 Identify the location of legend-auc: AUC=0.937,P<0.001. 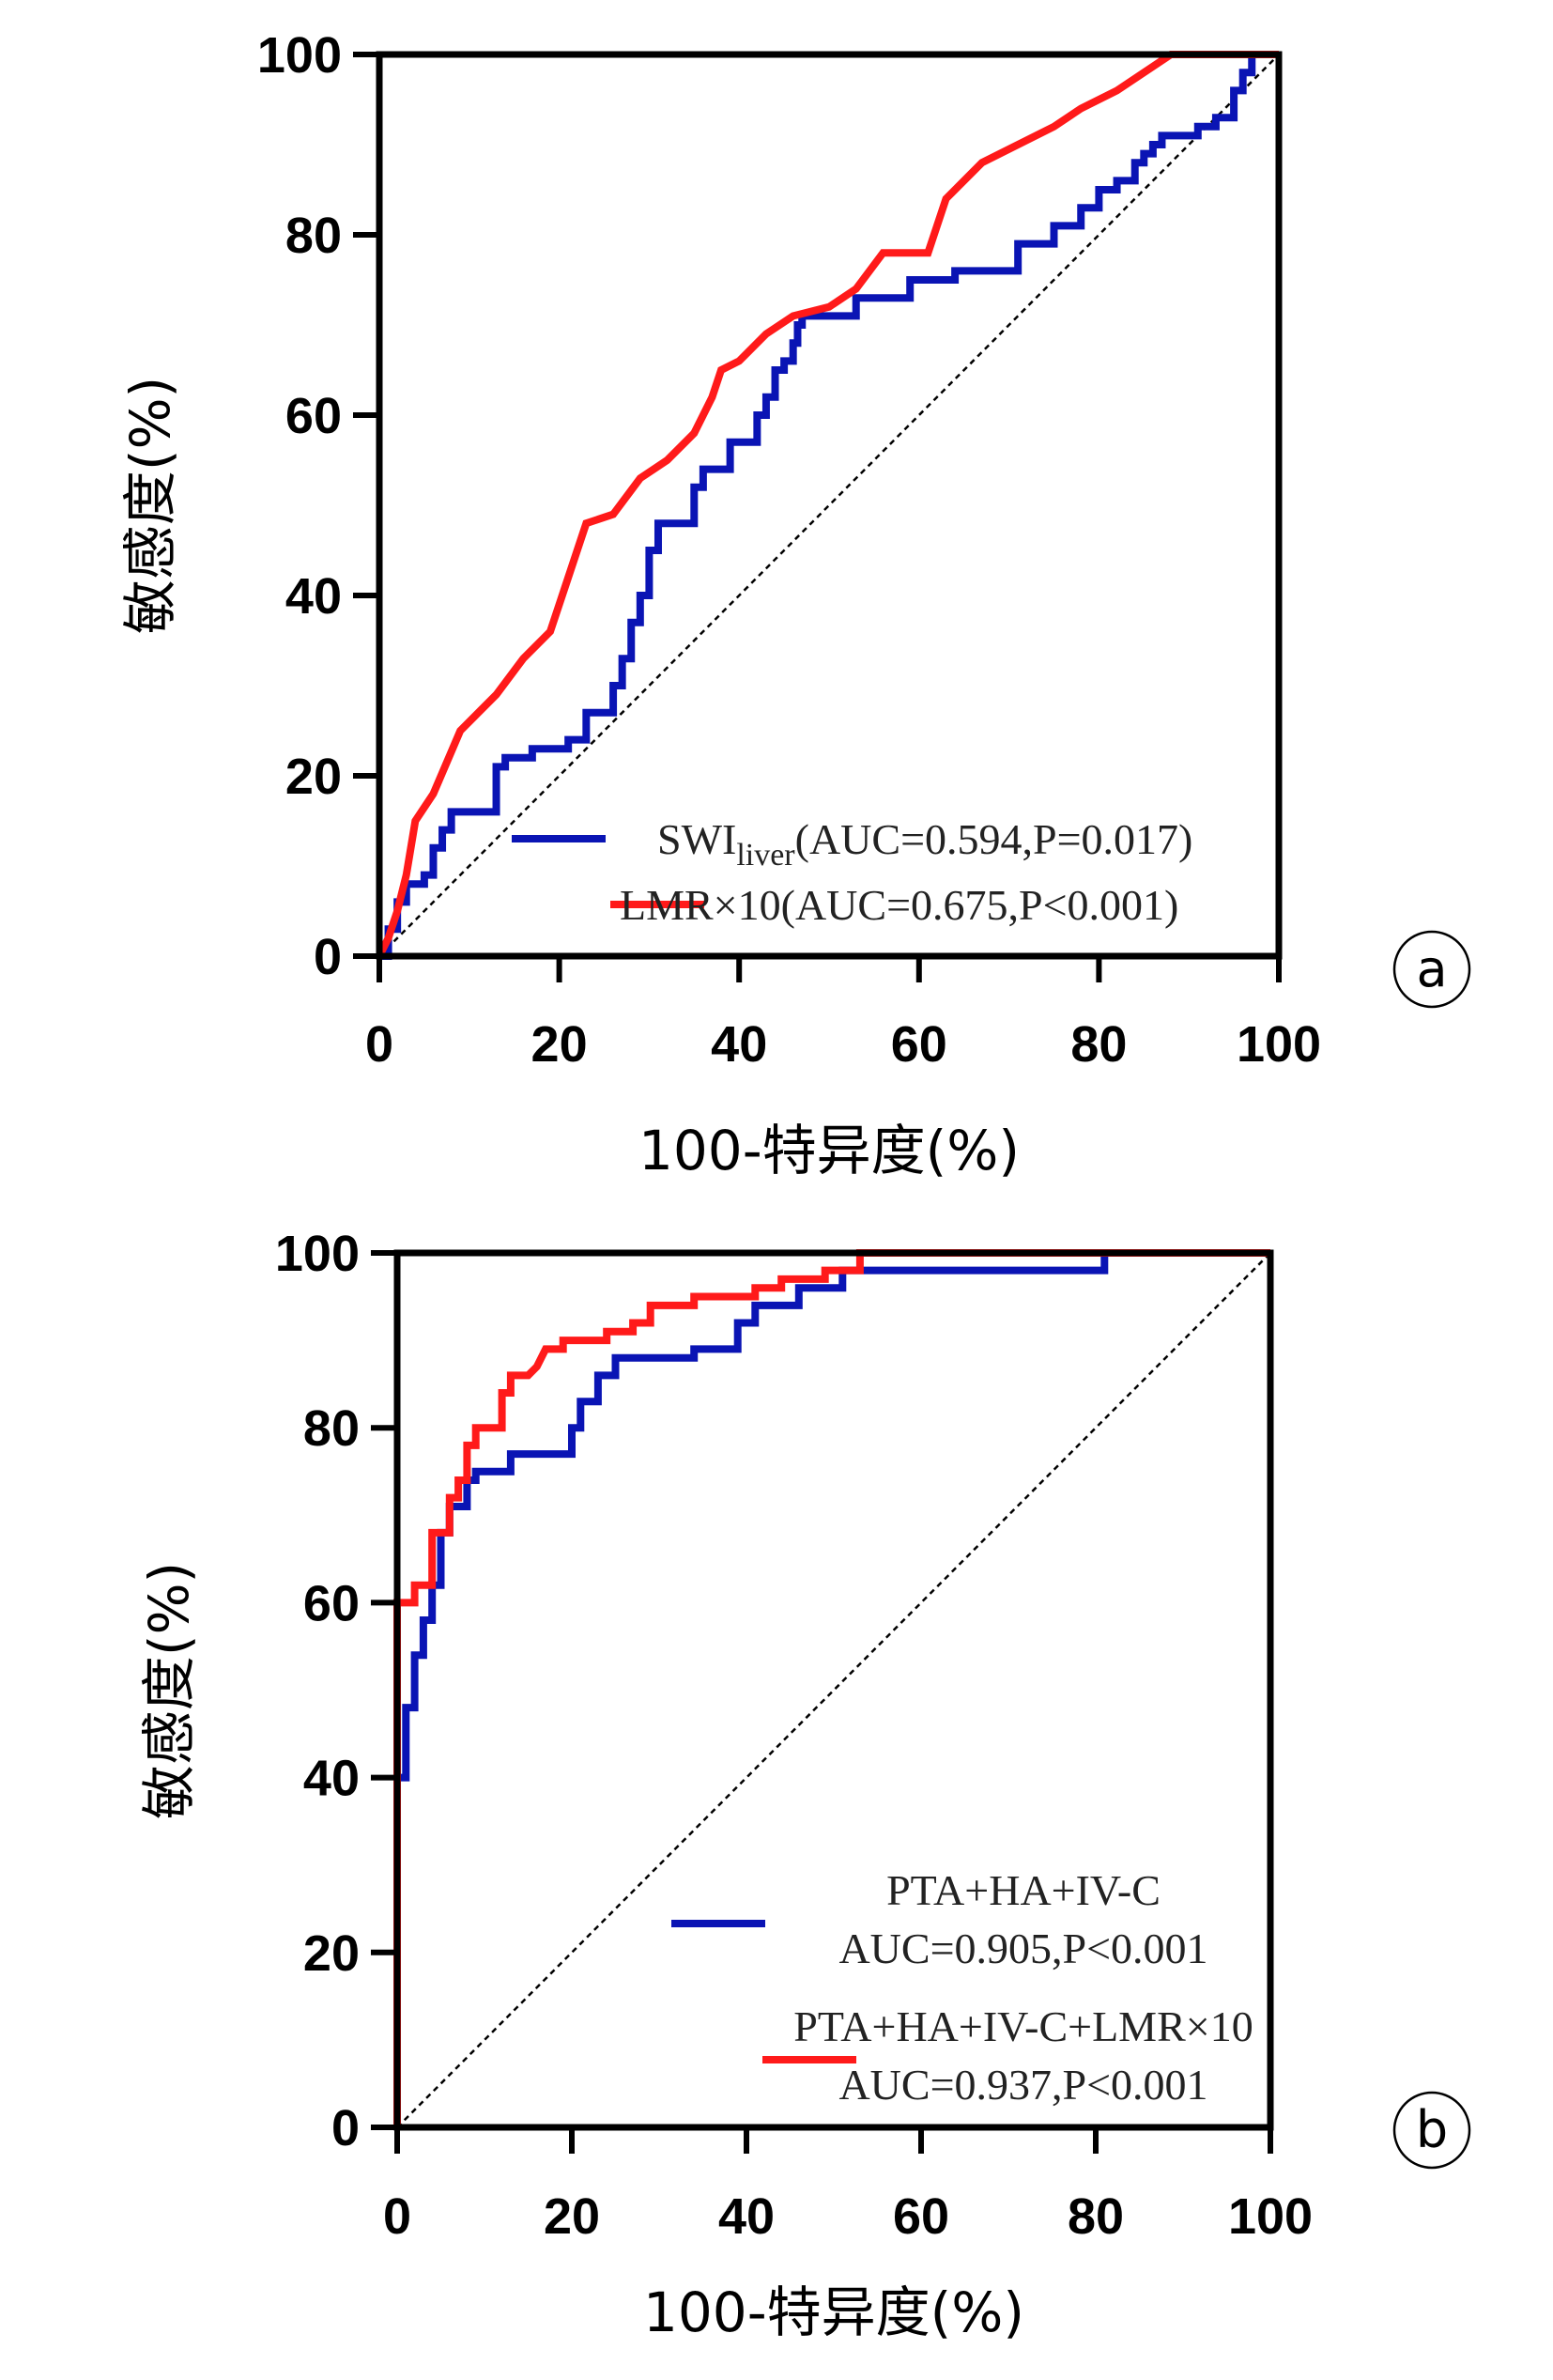
(1022, 2085).